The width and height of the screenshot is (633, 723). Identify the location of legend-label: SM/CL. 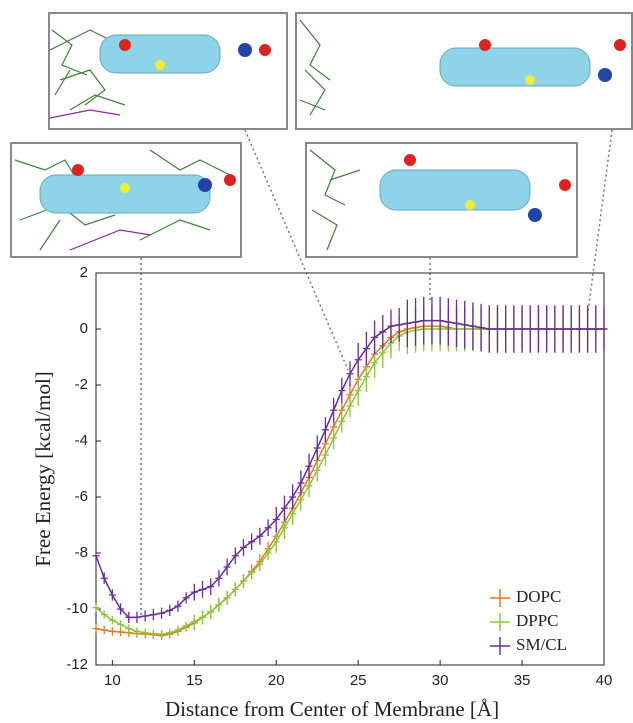
(541, 644).